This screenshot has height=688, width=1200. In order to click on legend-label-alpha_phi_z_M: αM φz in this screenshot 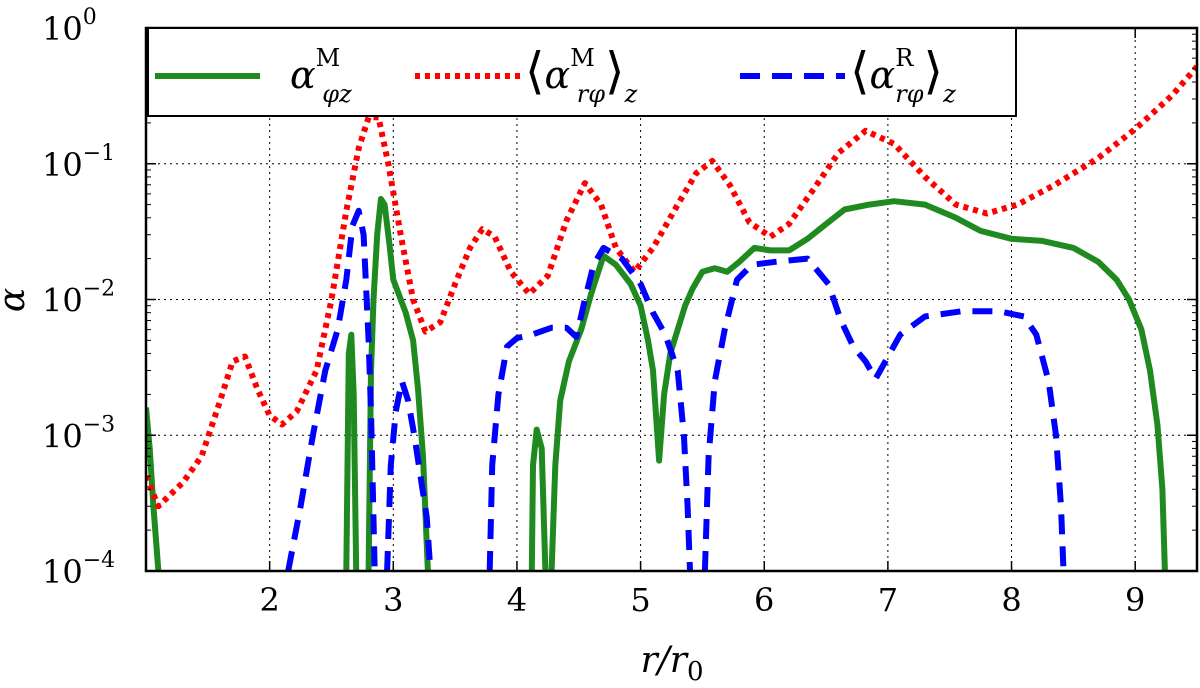, I will do `click(321, 76)`.